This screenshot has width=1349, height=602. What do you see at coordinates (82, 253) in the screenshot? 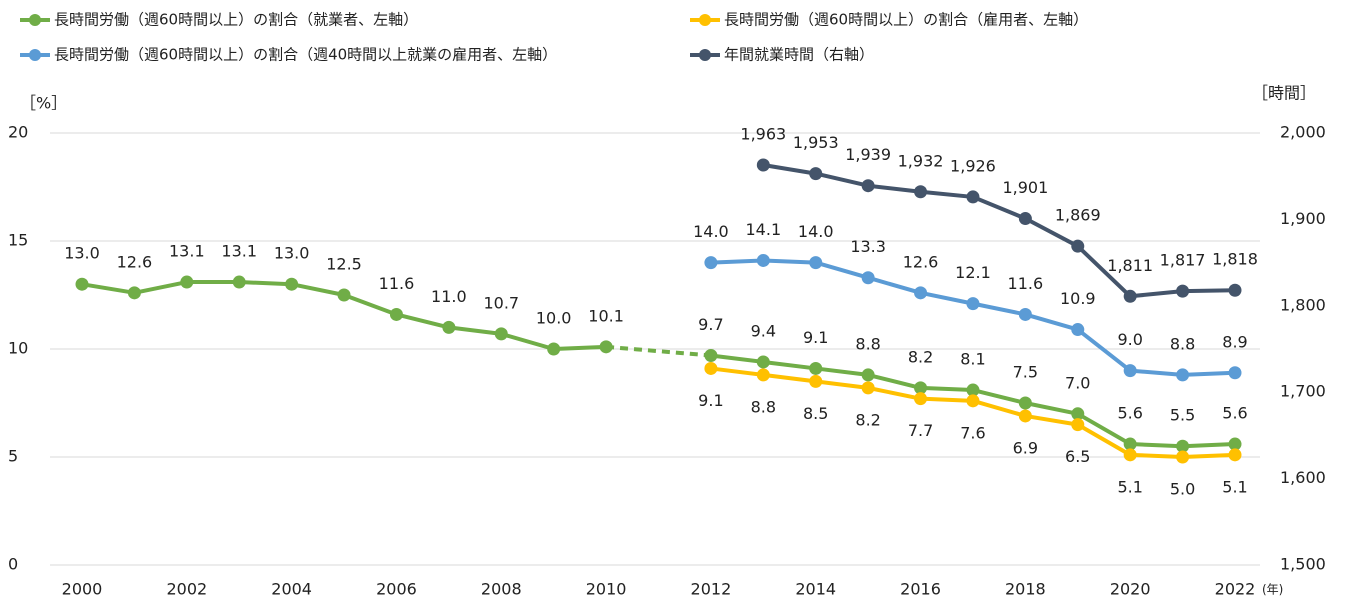
I see `data-label: 13.0` at bounding box center [82, 253].